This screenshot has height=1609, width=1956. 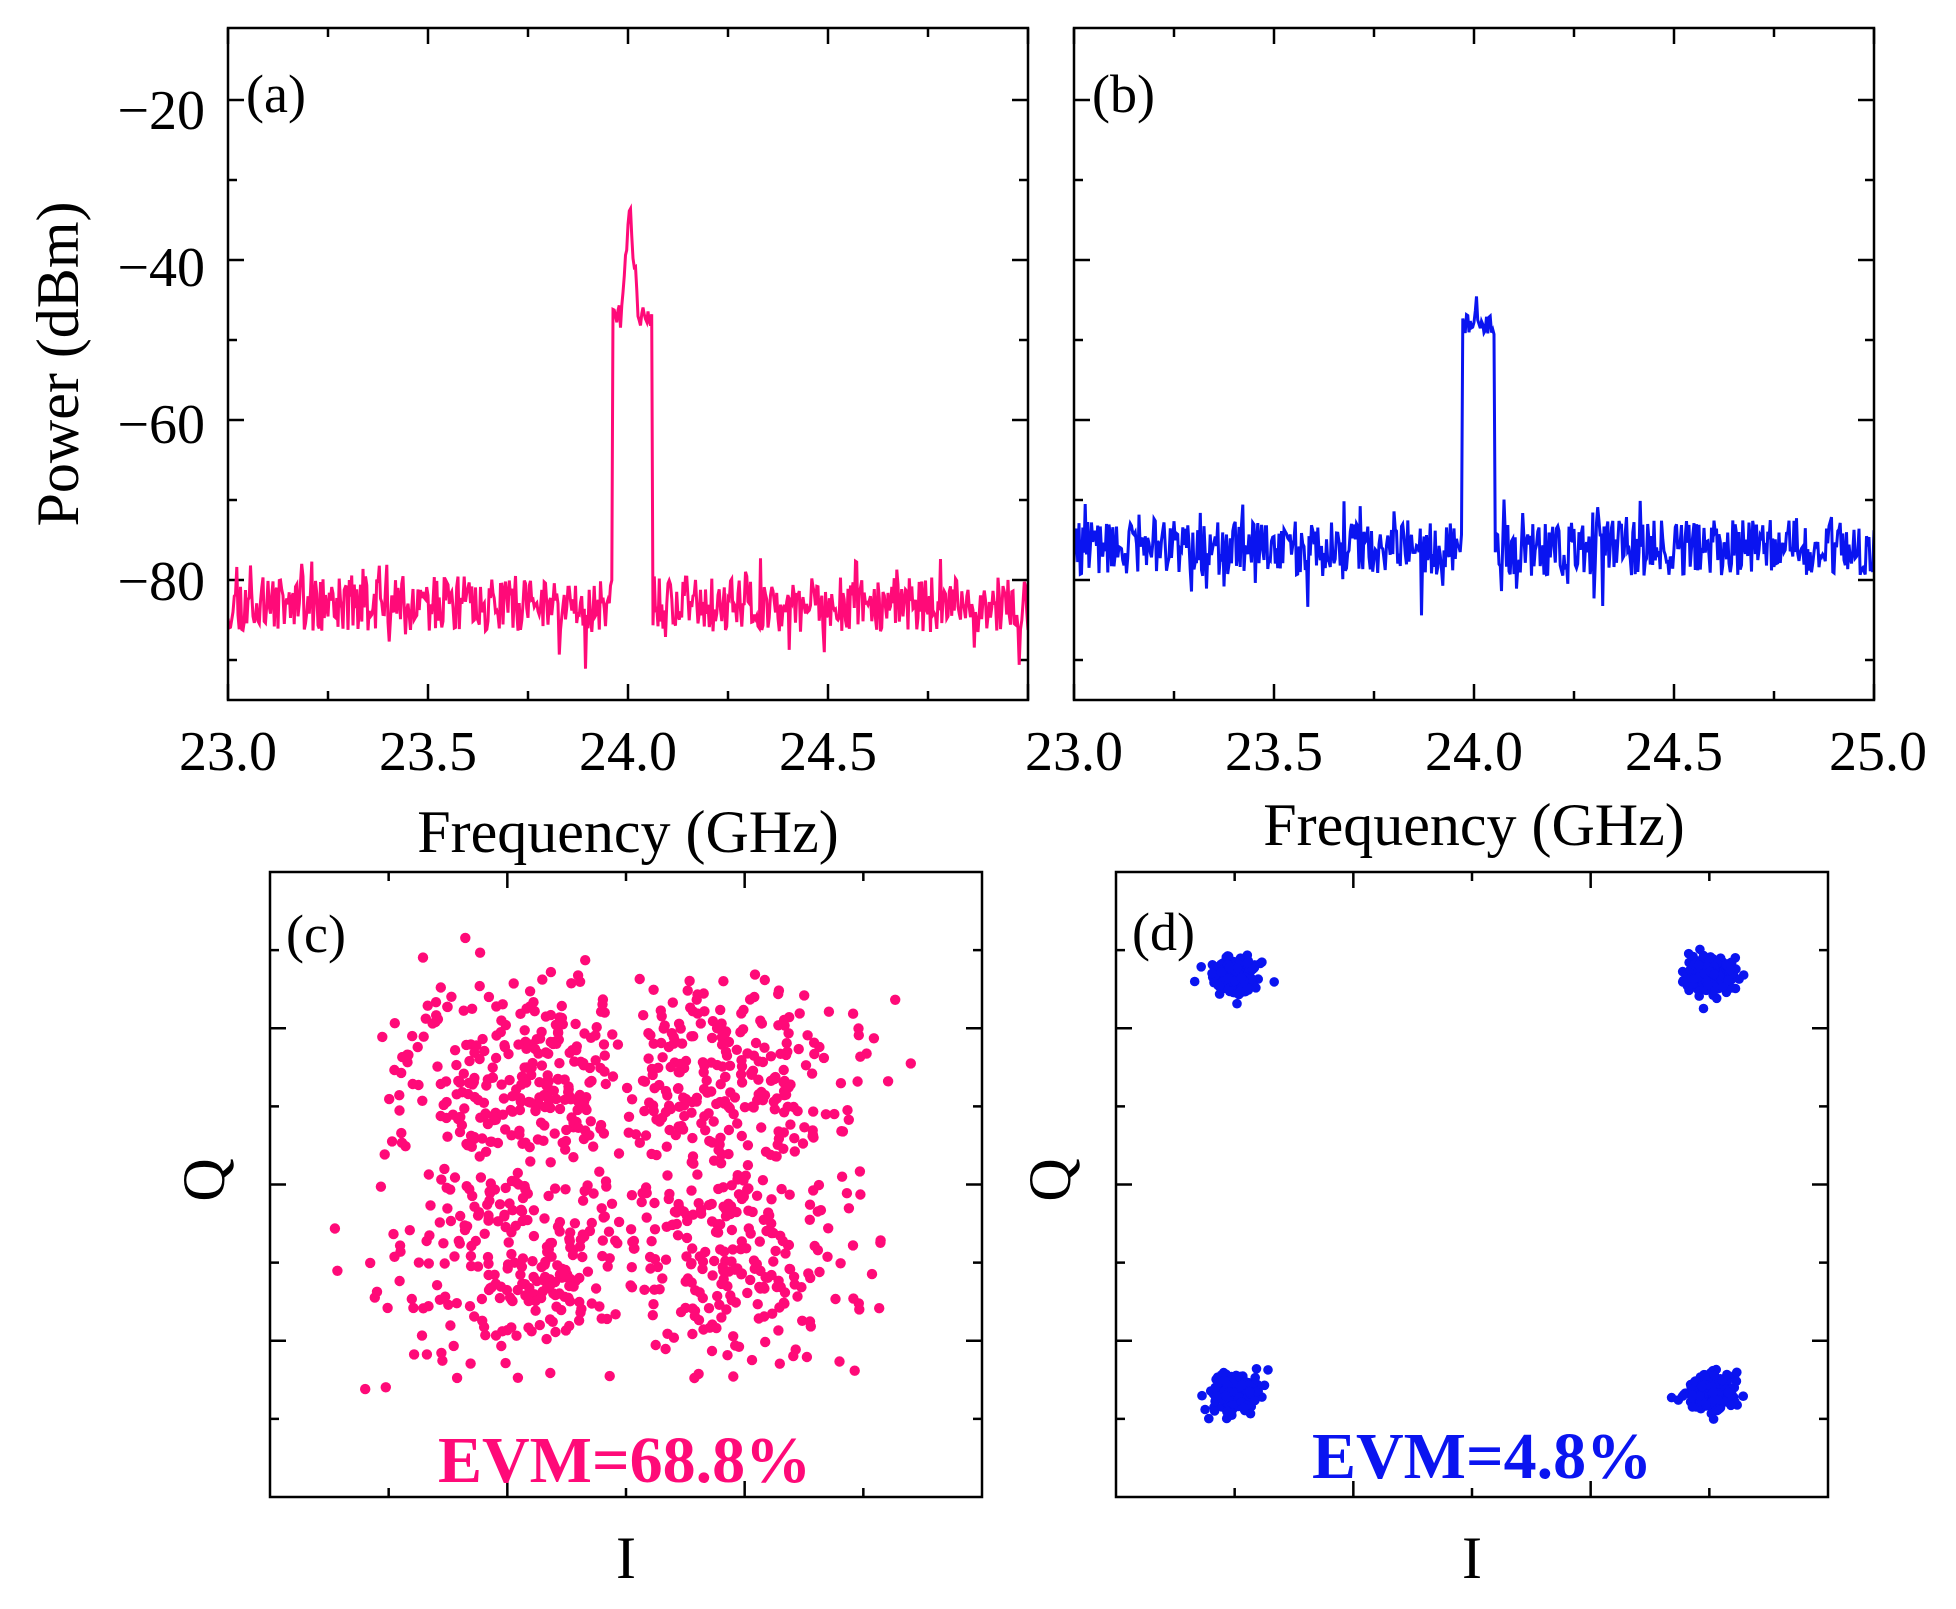 I want to click on x-axis-title-a: Frequency (GHz), so click(x=628, y=832).